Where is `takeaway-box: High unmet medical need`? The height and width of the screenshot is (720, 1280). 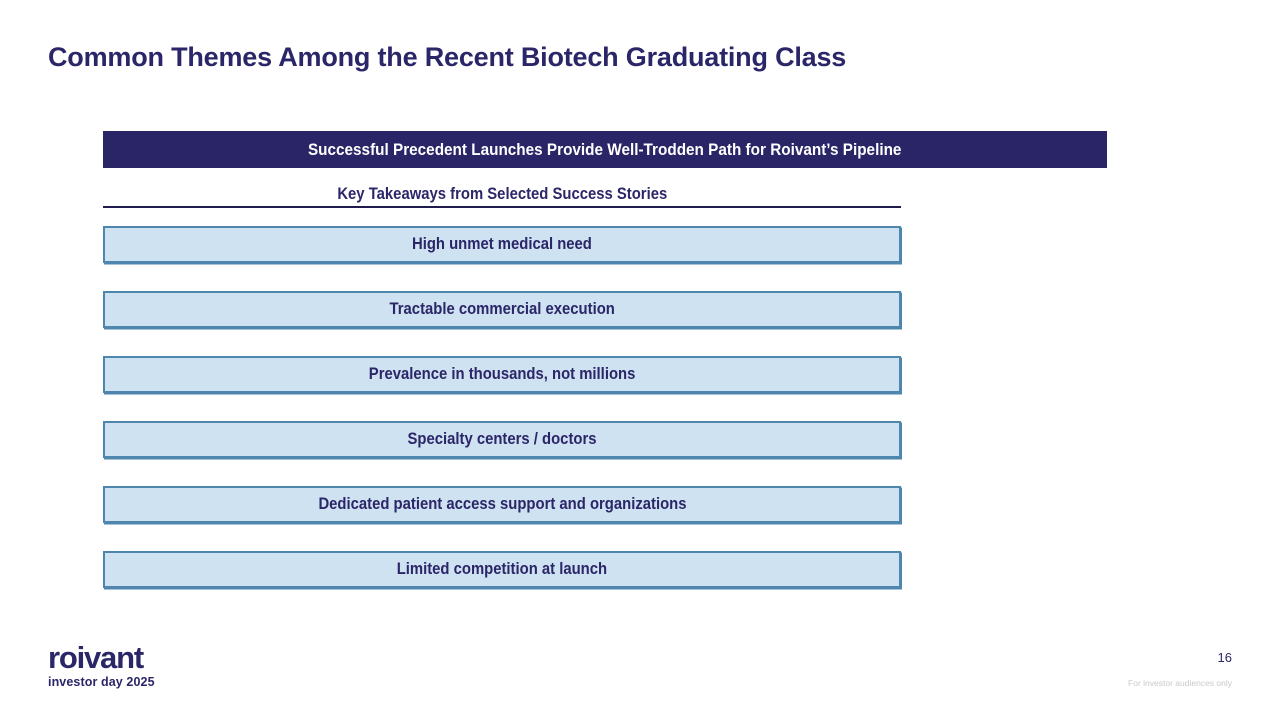
takeaway-box: High unmet medical need is located at coordinates (502, 244).